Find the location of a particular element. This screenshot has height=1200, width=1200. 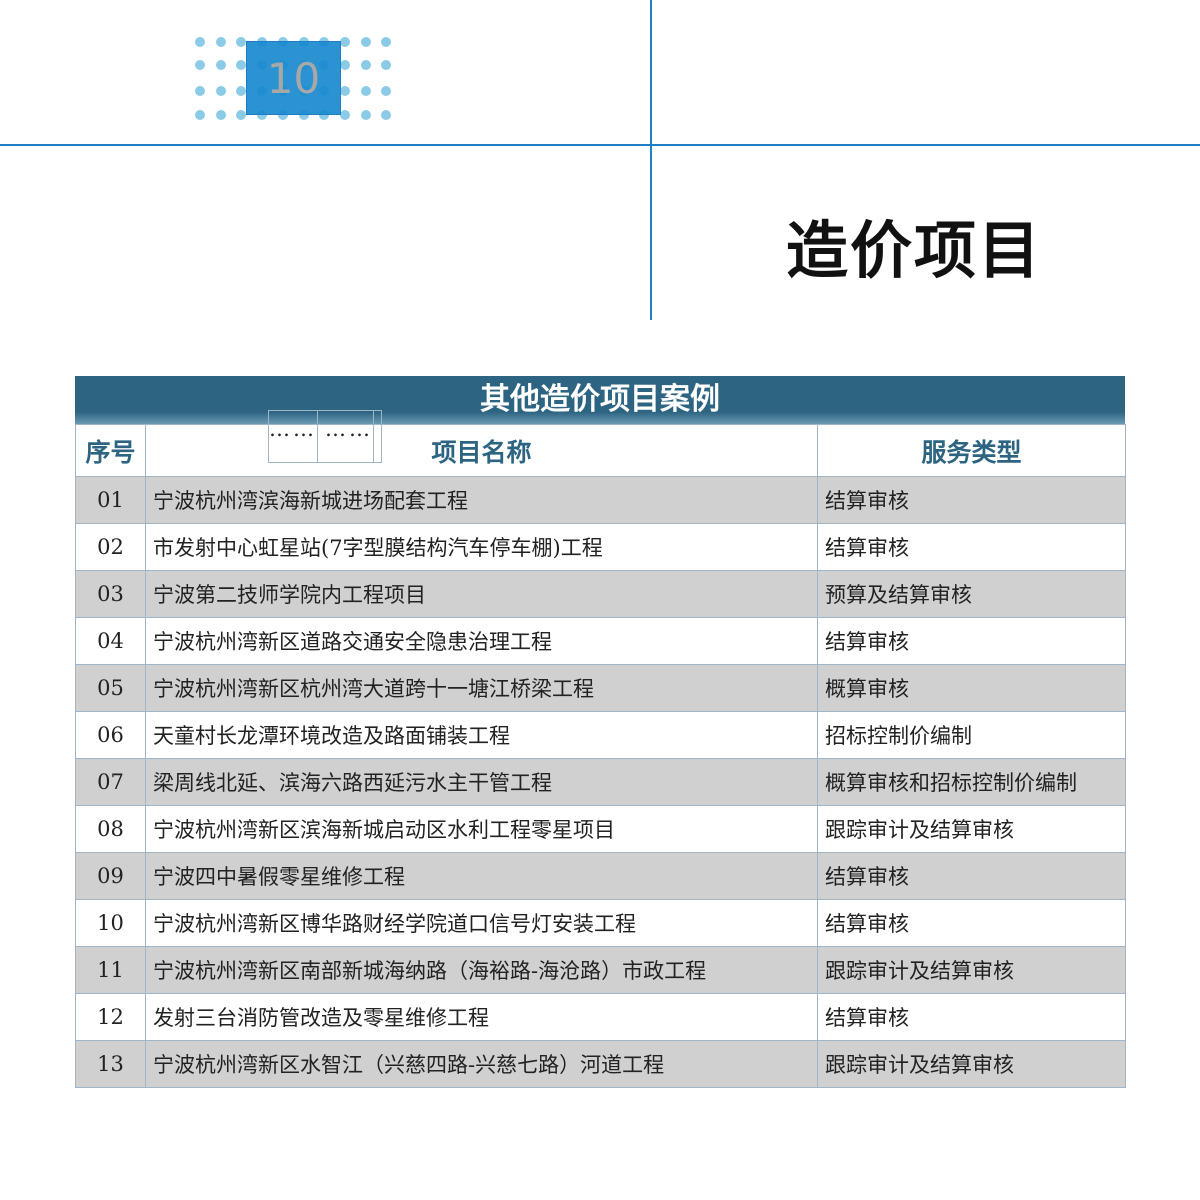

row-number: 10 is located at coordinates (110, 923).